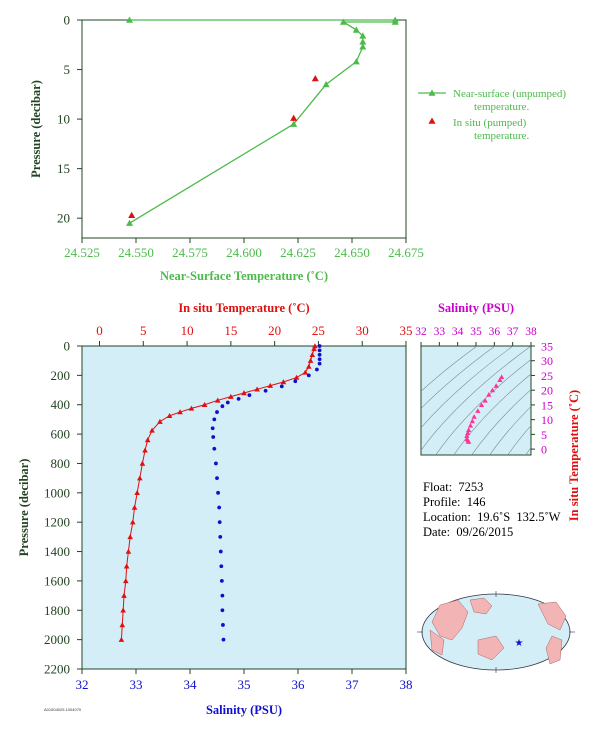 The height and width of the screenshot is (732, 601). Describe the element at coordinates (406, 252) in the screenshot. I see `x-tick-label: 24.675` at that location.